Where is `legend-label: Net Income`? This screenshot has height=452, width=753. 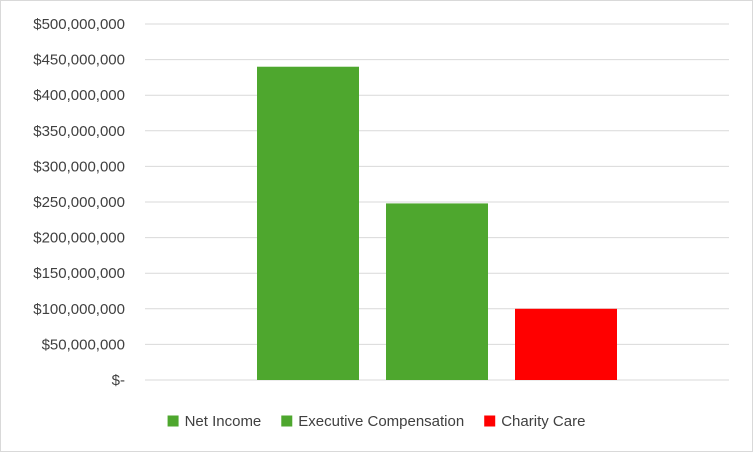 legend-label: Net Income is located at coordinates (223, 421).